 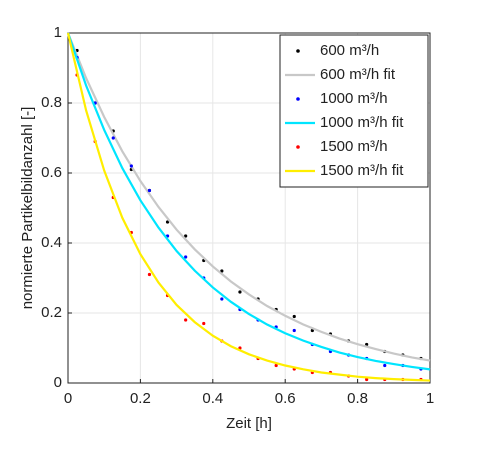 I want to click on y-tick-label: 0, so click(x=58, y=382).